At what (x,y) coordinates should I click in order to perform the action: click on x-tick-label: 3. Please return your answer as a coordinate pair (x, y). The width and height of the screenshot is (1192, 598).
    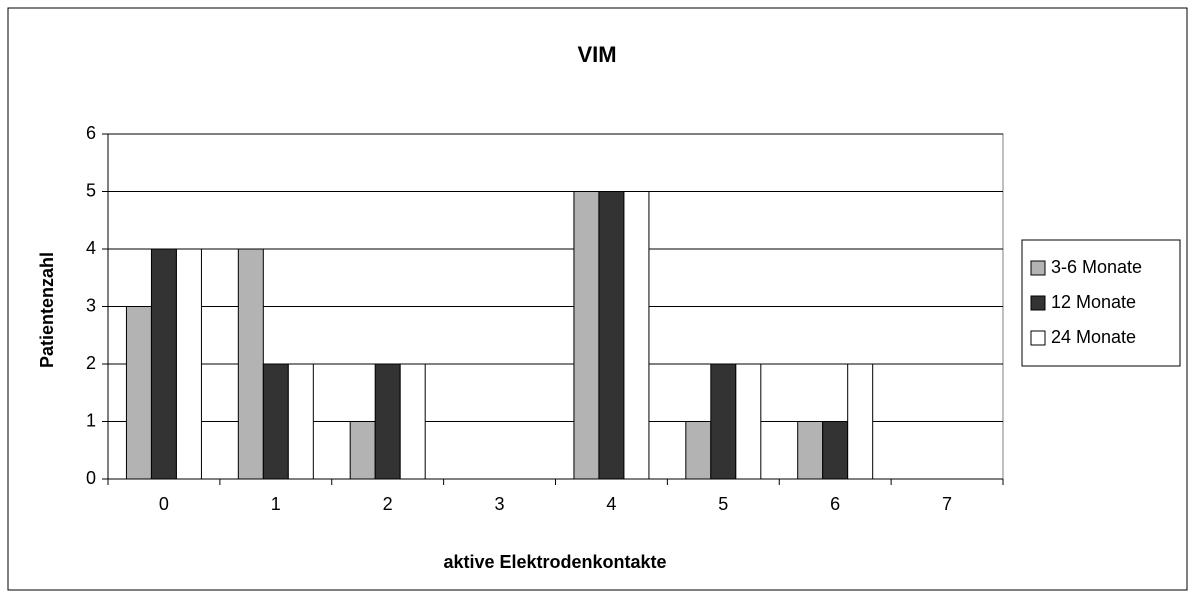
    Looking at the image, I should click on (500, 504).